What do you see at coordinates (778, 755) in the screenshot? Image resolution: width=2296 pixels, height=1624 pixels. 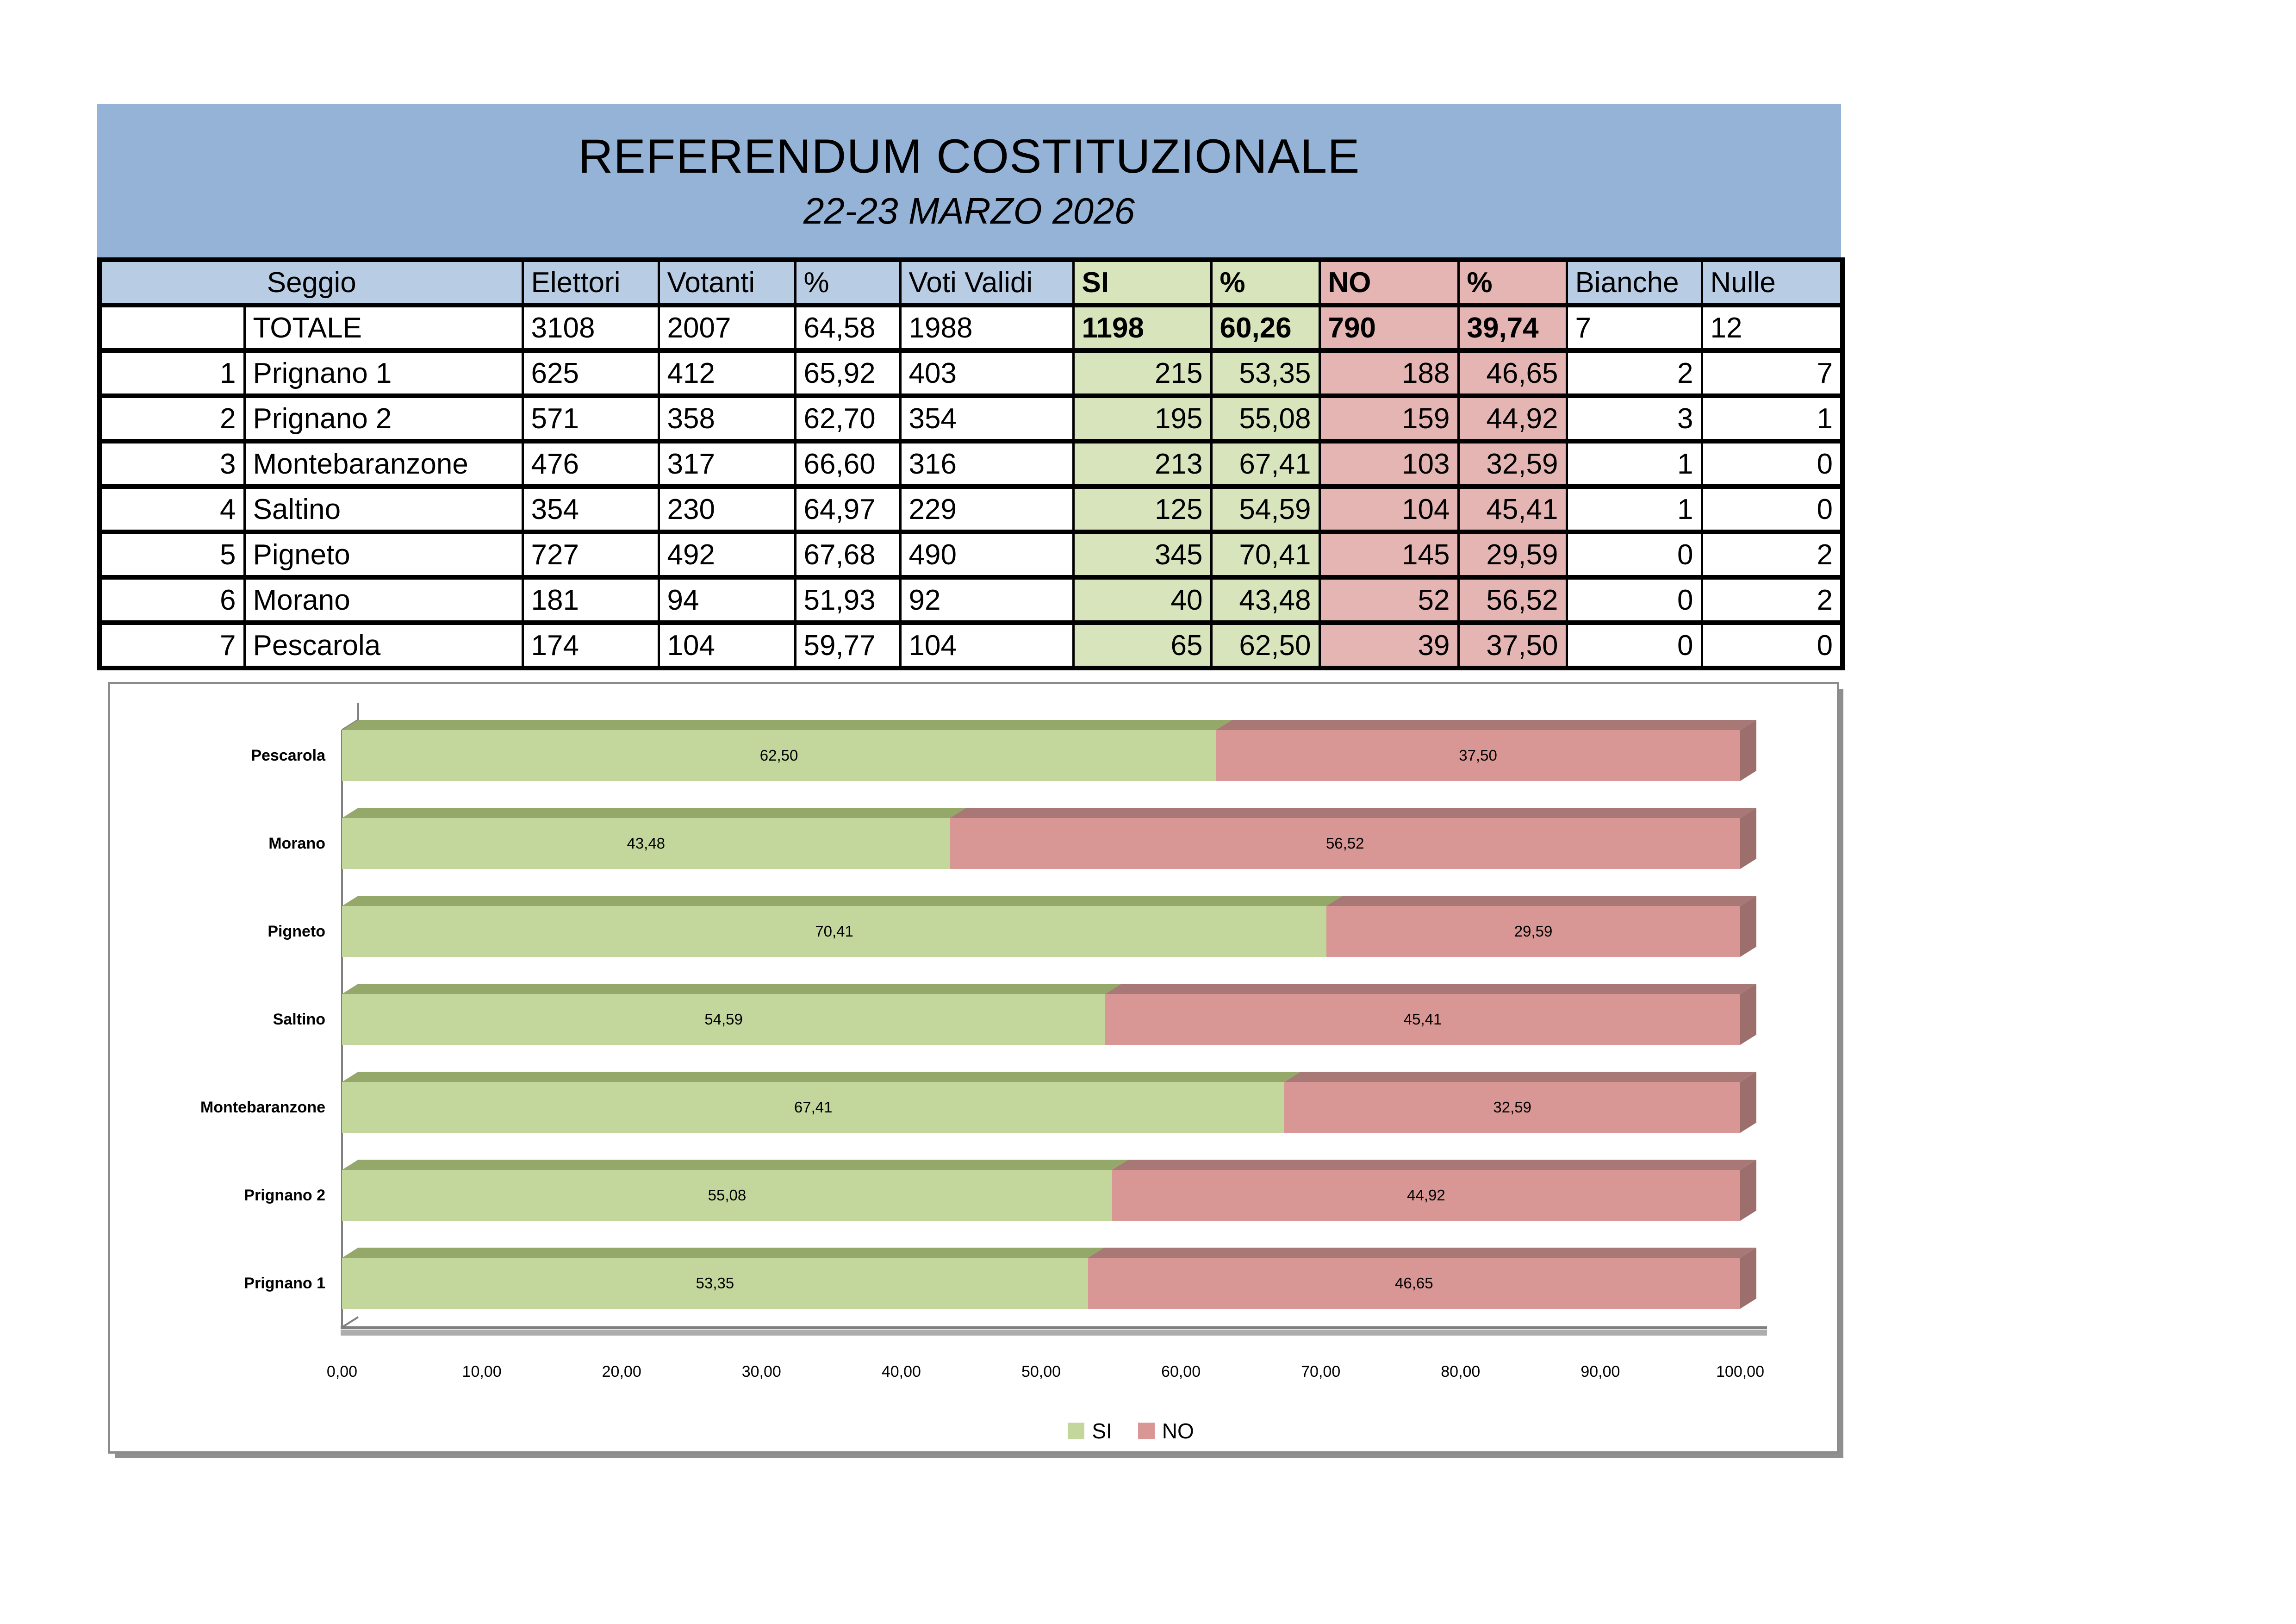 I see `si-value-label: 62,50` at bounding box center [778, 755].